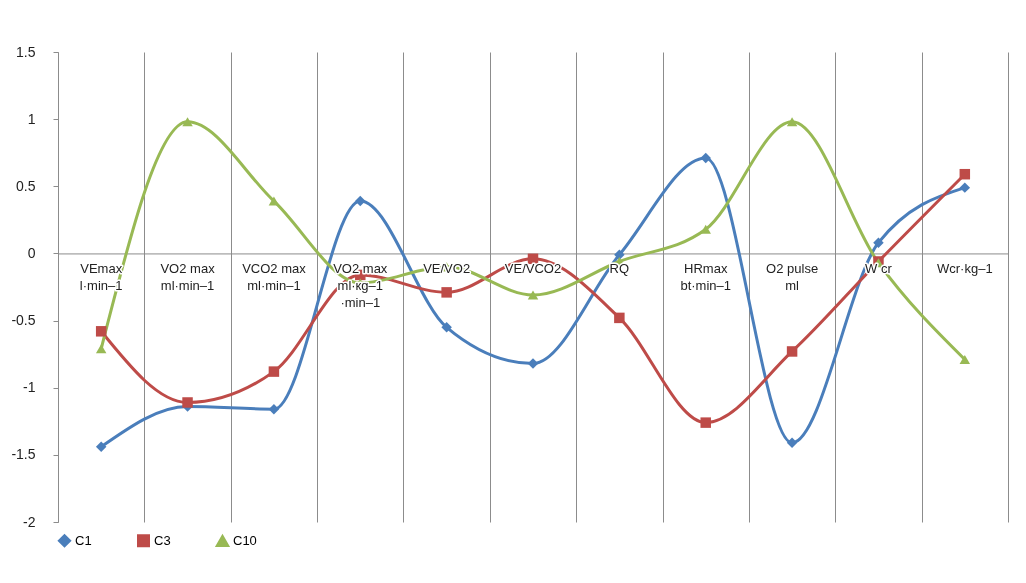  I want to click on y-tick-label: -2, so click(29, 521).